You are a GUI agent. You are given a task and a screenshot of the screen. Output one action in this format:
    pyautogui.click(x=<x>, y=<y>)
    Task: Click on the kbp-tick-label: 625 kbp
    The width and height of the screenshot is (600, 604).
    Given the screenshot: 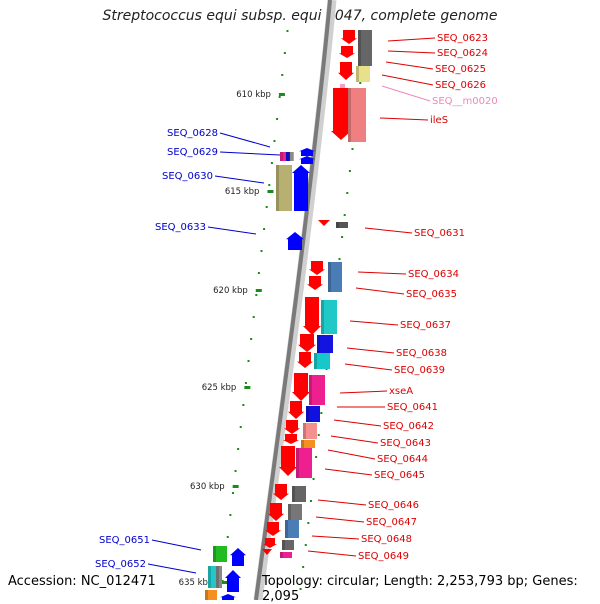 What is the action you would take?
    pyautogui.click(x=219, y=388)
    